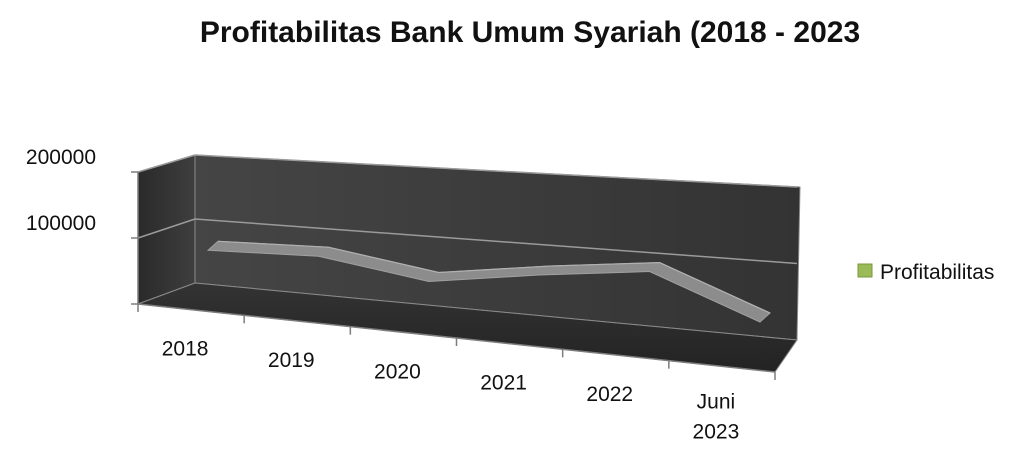 This screenshot has height=449, width=1028. I want to click on legend-marker-icon, so click(865, 270).